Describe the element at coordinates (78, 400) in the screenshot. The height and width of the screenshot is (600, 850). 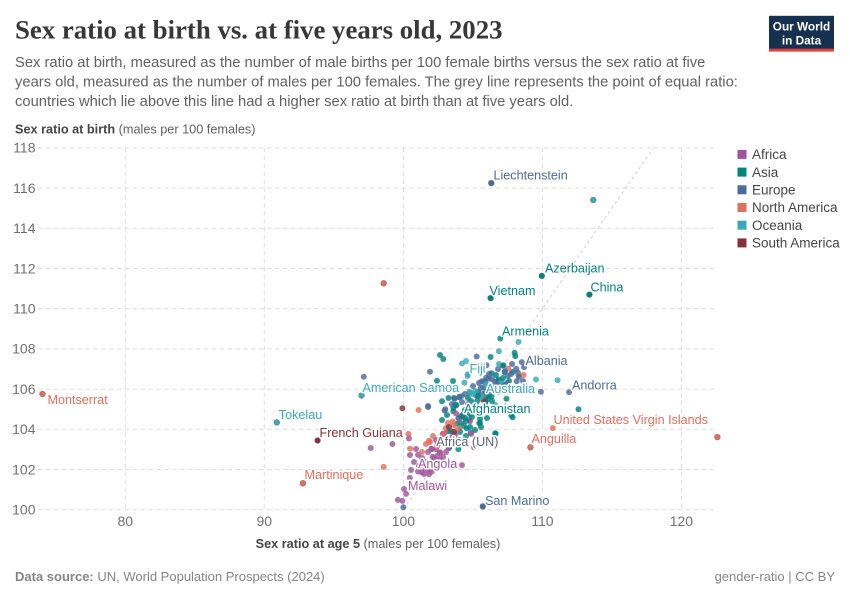
I see `svg-text: Montserrat` at that location.